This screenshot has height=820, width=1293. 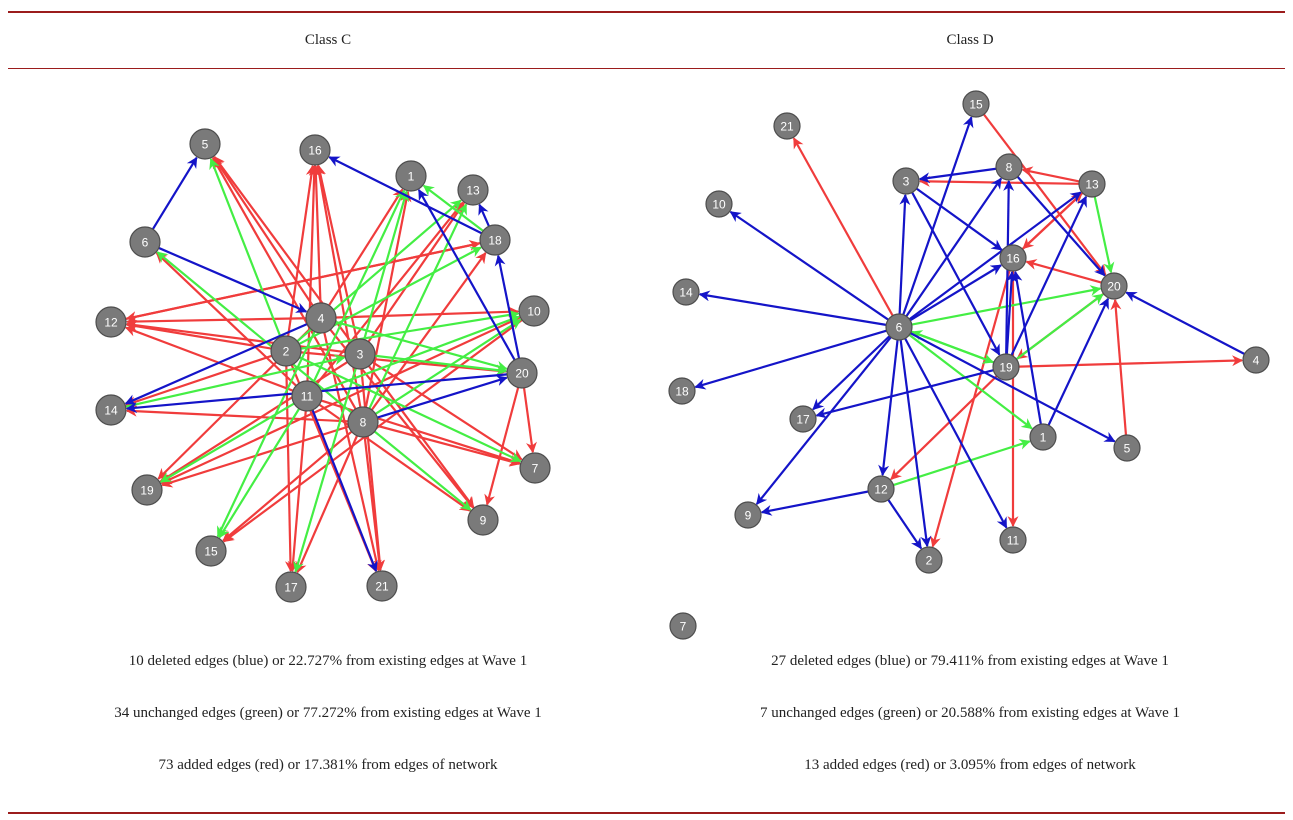 I want to click on node-1: 1, so click(x=411, y=176).